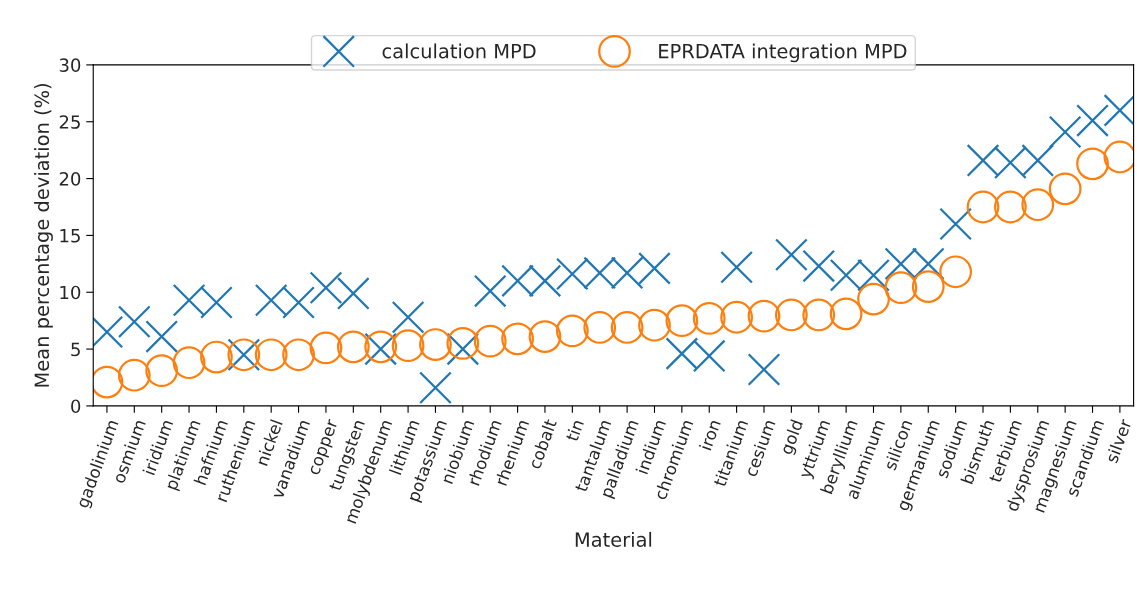 The height and width of the screenshot is (590, 1137). What do you see at coordinates (1118, 440) in the screenshot?
I see `x-tick-label: silver` at bounding box center [1118, 440].